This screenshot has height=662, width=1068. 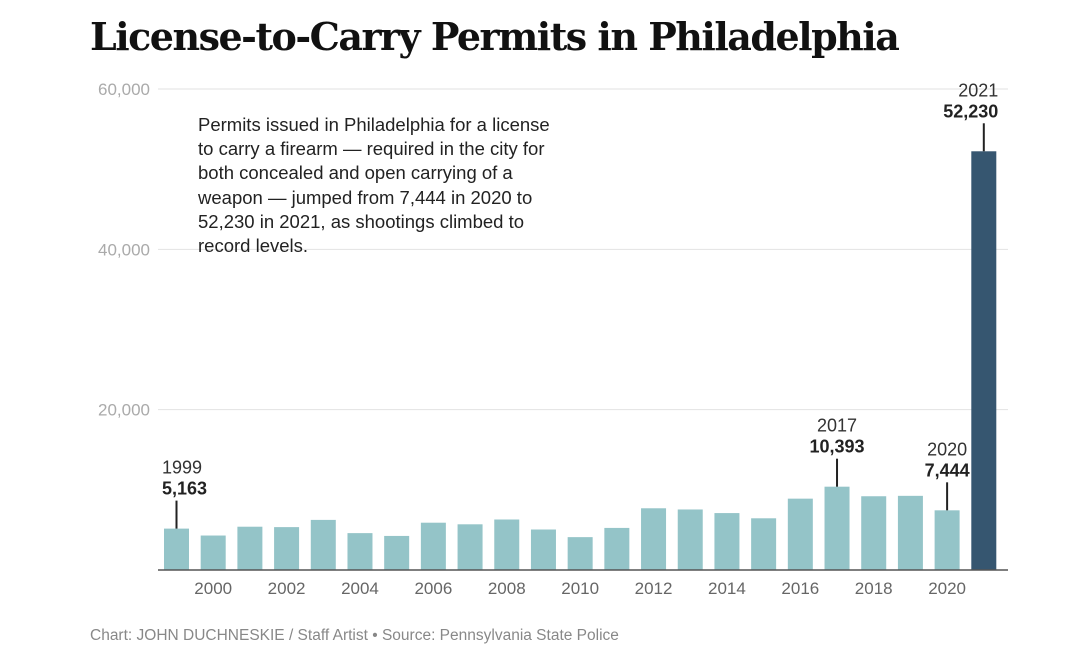 What do you see at coordinates (360, 588) in the screenshot?
I see `x-tick-label: 2004` at bounding box center [360, 588].